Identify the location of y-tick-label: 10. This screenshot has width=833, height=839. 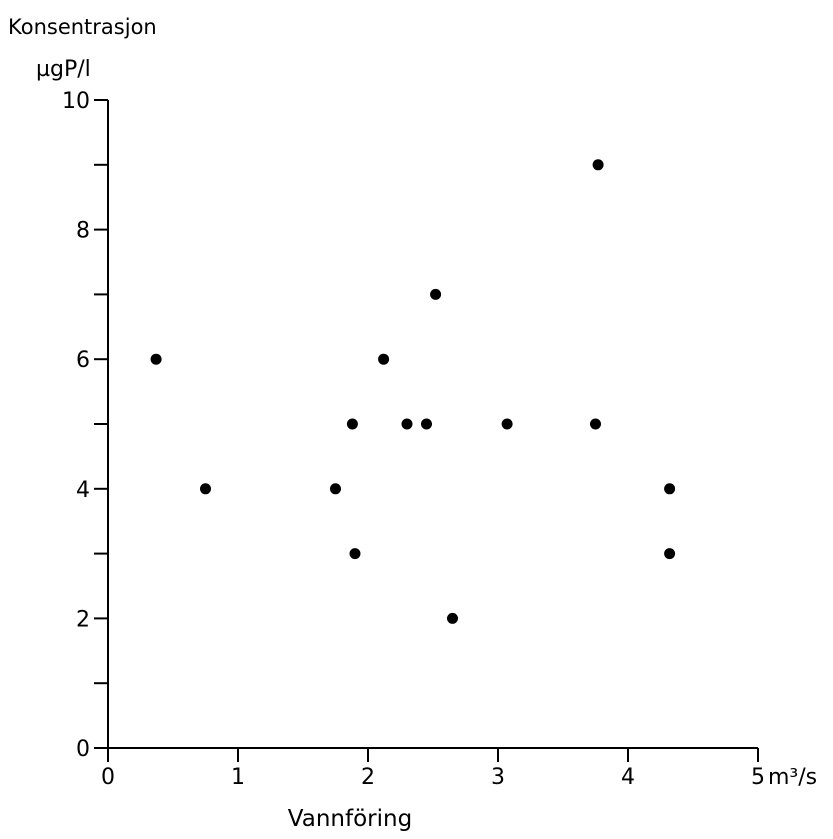
(76, 101).